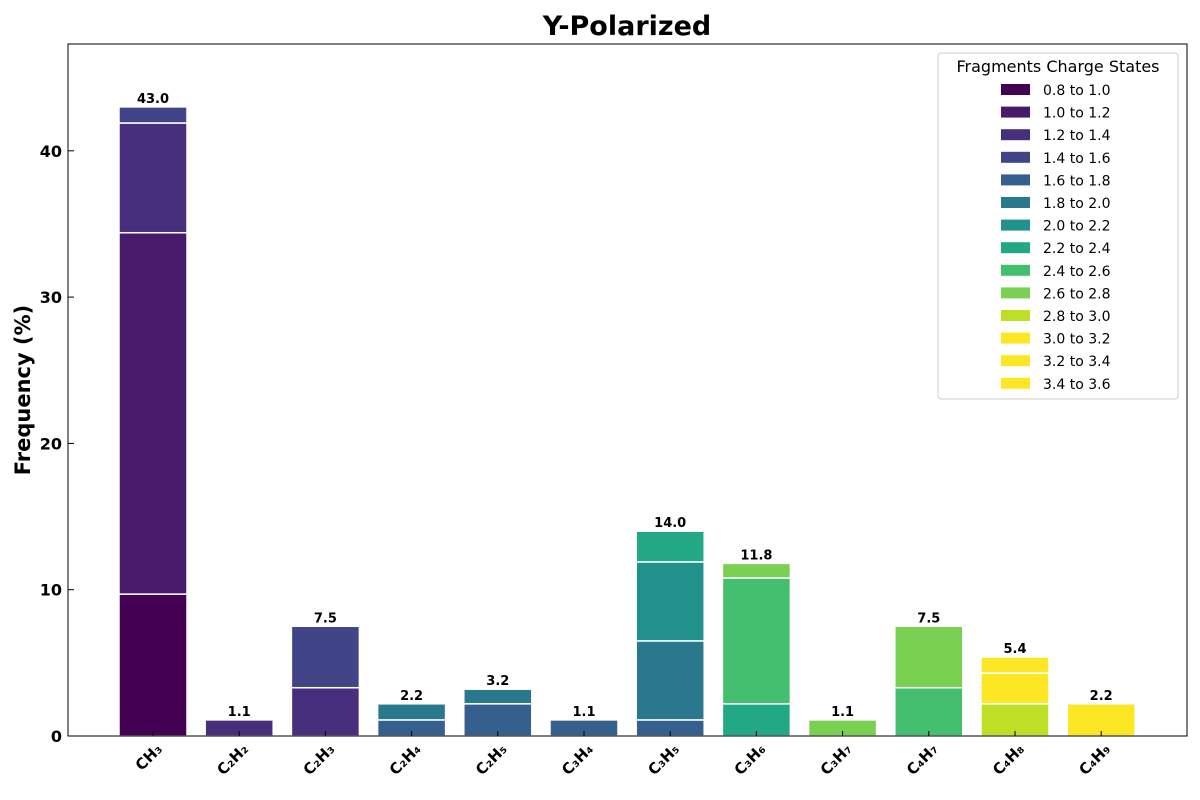 The height and width of the screenshot is (800, 1200). Describe the element at coordinates (756, 555) in the screenshot. I see `bar-total-label: 11.8` at that location.